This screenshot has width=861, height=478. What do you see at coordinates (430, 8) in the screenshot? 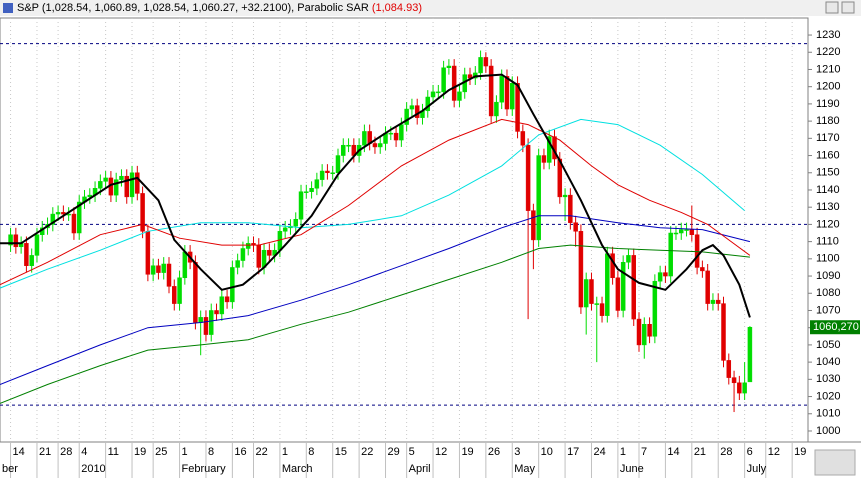
I see `header-bar` at bounding box center [430, 8].